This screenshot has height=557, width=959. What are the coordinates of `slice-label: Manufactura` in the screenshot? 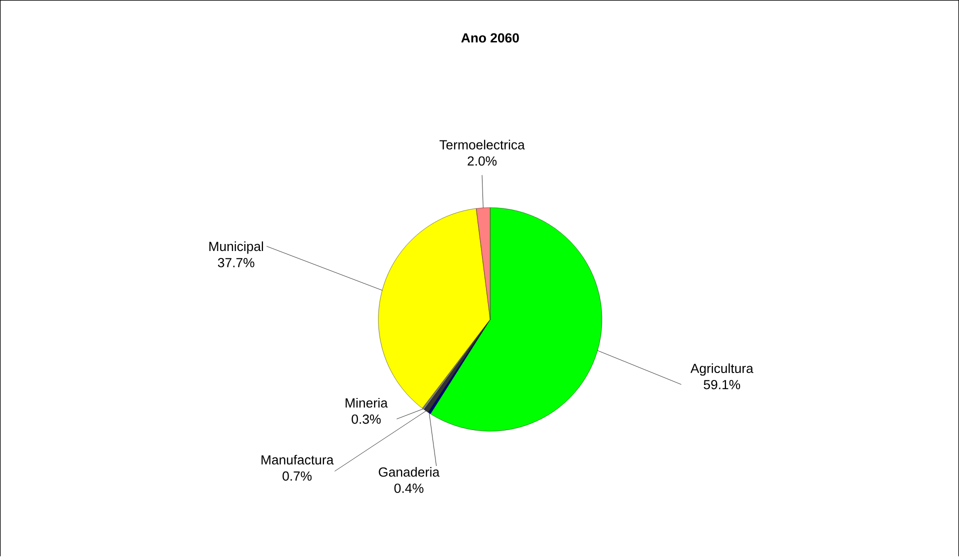 It's located at (298, 460).